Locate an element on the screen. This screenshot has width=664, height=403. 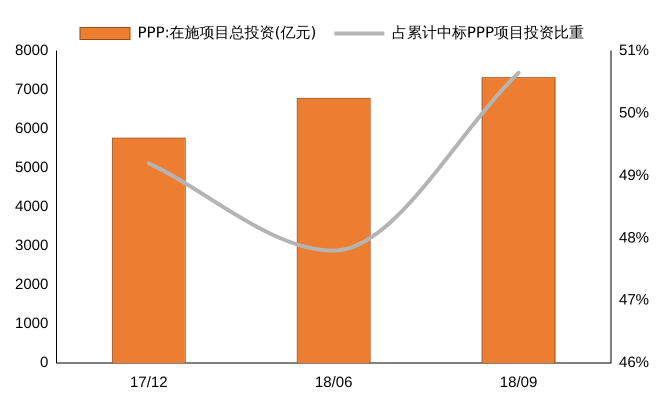
y-tick-label: 3000 is located at coordinates (31, 245).